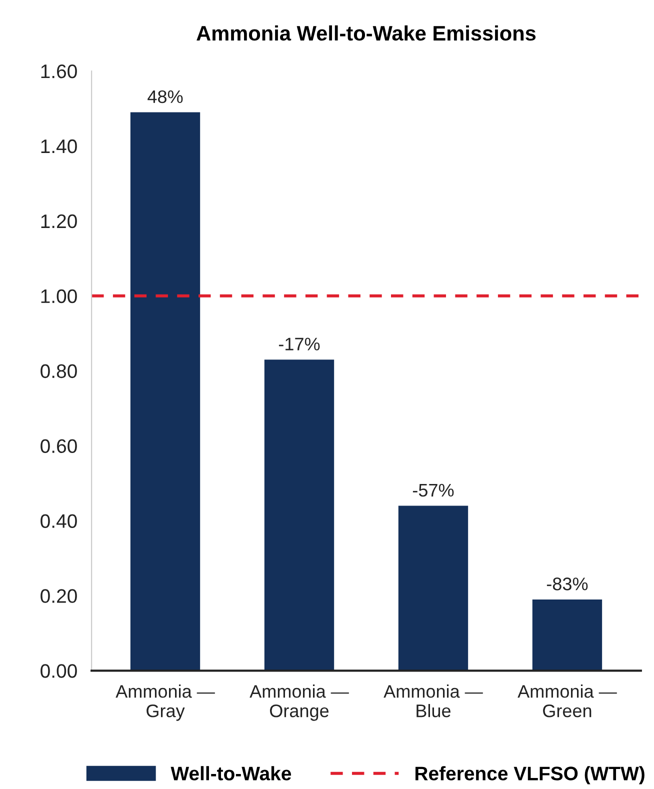 This screenshot has width=654, height=789. What do you see at coordinates (231, 773) in the screenshot?
I see `legend-label: Well-to-Wake` at bounding box center [231, 773].